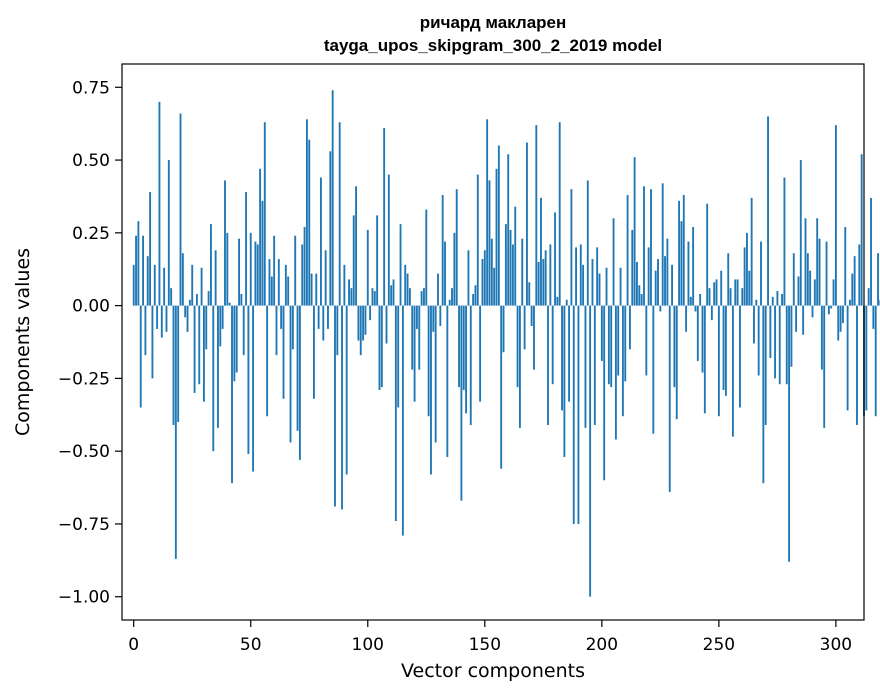 The image size is (880, 696). Describe the element at coordinates (485, 645) in the screenshot. I see `x-tick-label: 150` at that location.